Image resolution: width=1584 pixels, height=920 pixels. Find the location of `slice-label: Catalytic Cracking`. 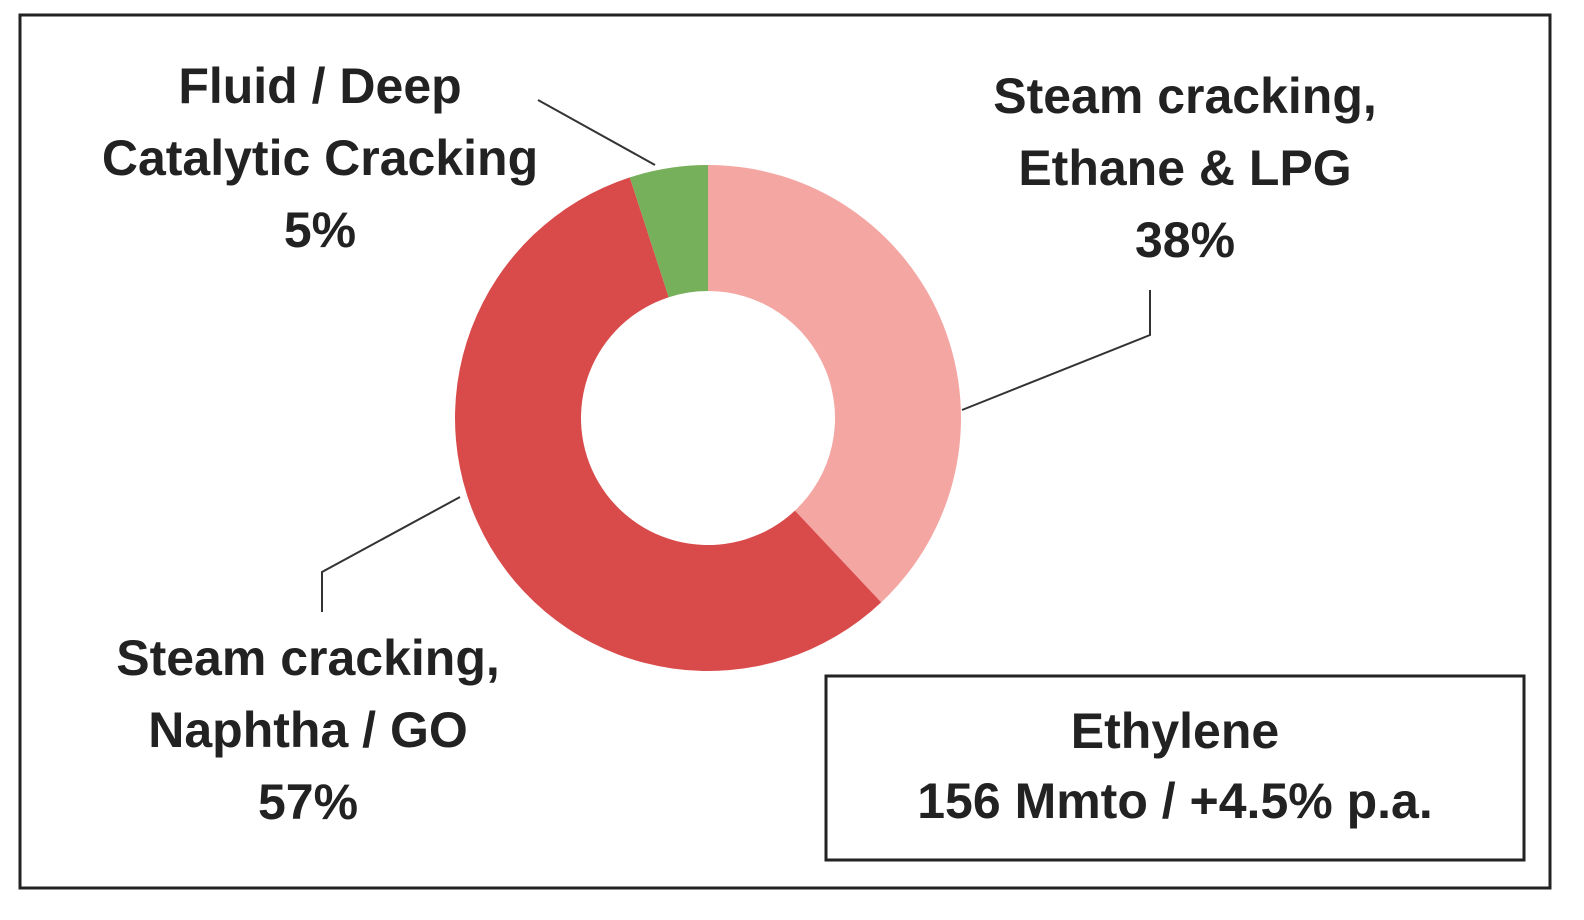

slice-label: Catalytic Cracking is located at coordinates (320, 158).